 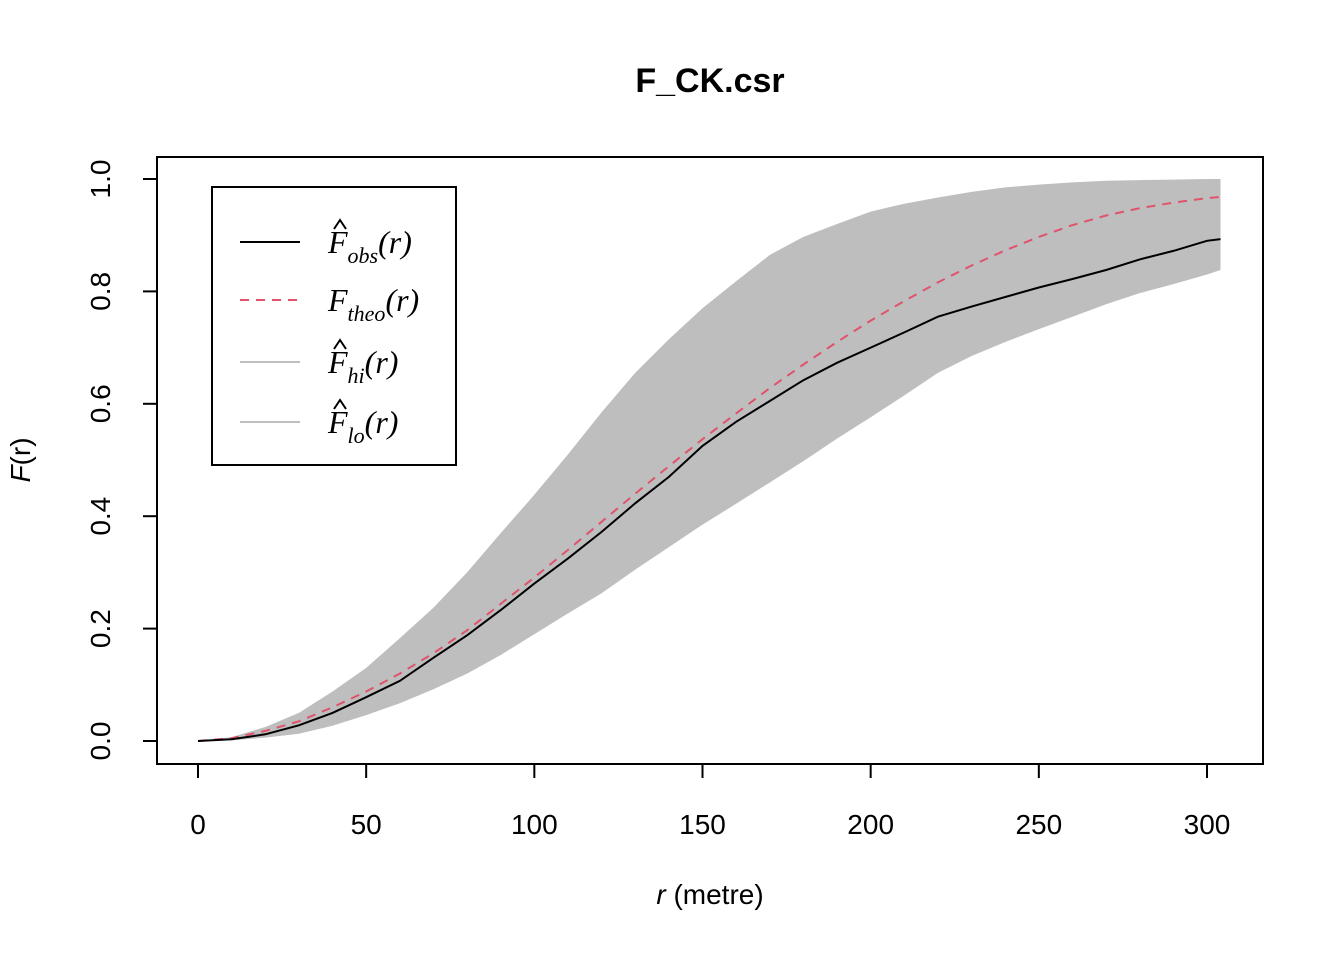 I want to click on legend-label-obs: Fobs(r), so click(x=369, y=246).